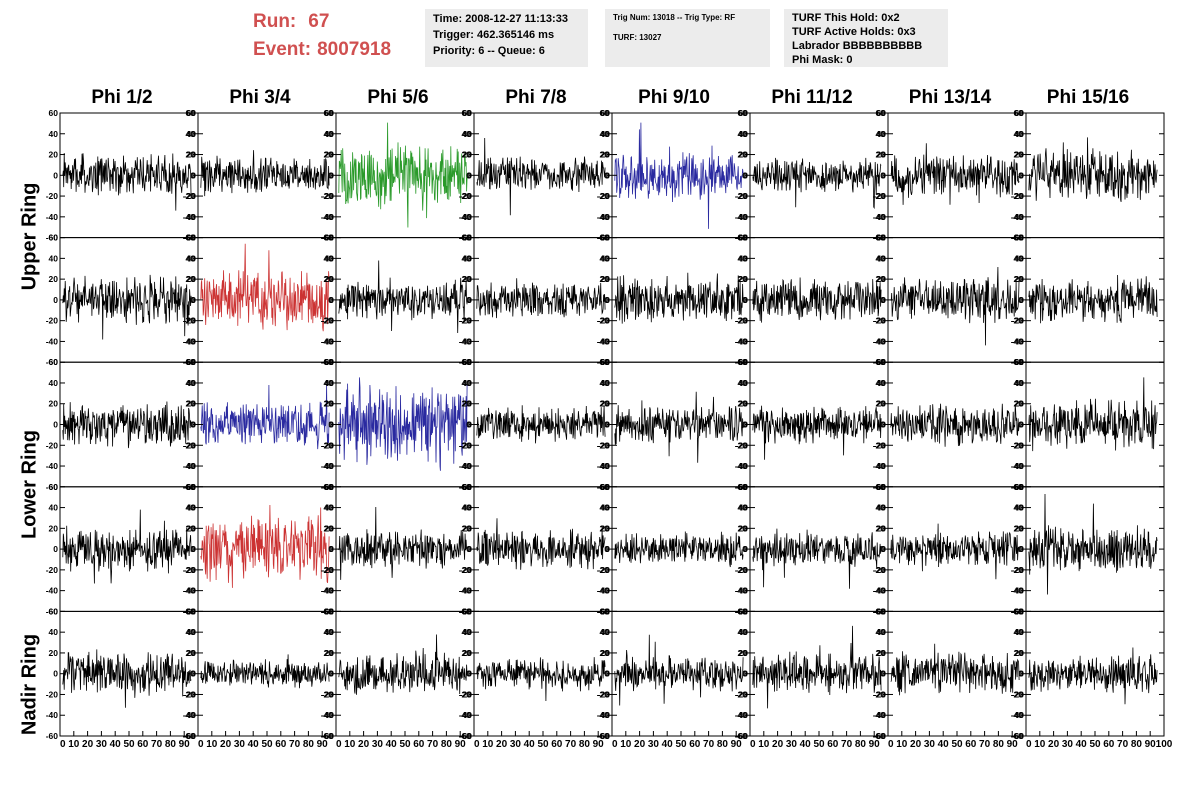 The image size is (1196, 785). What do you see at coordinates (604, 736) in the screenshot?
I see `y-tick-label: -60` at bounding box center [604, 736].